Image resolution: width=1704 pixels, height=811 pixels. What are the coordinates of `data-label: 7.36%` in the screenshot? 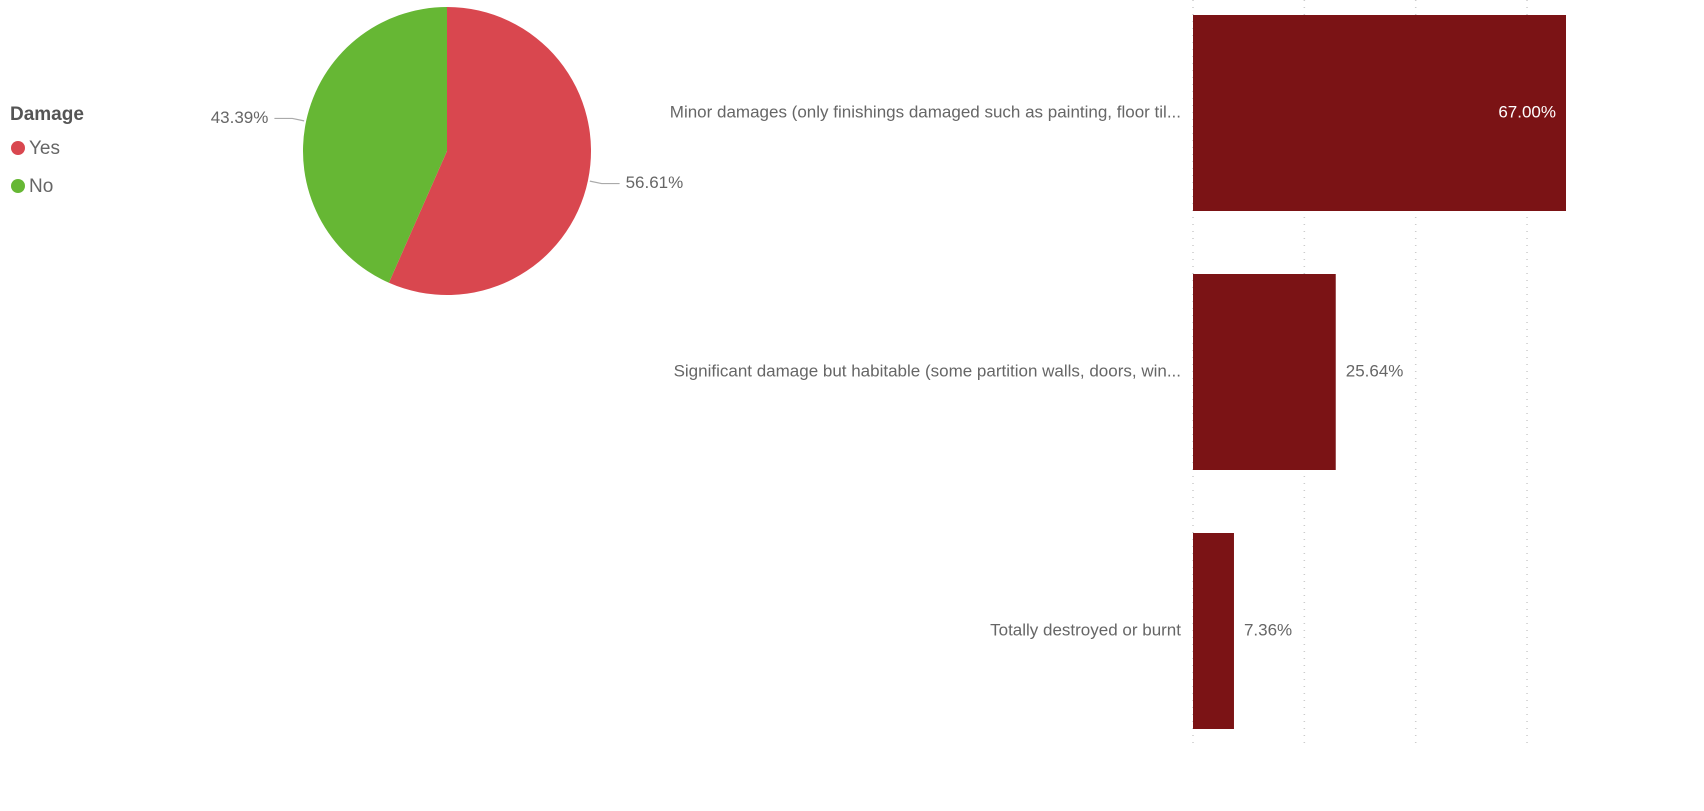 It's located at (1268, 629).